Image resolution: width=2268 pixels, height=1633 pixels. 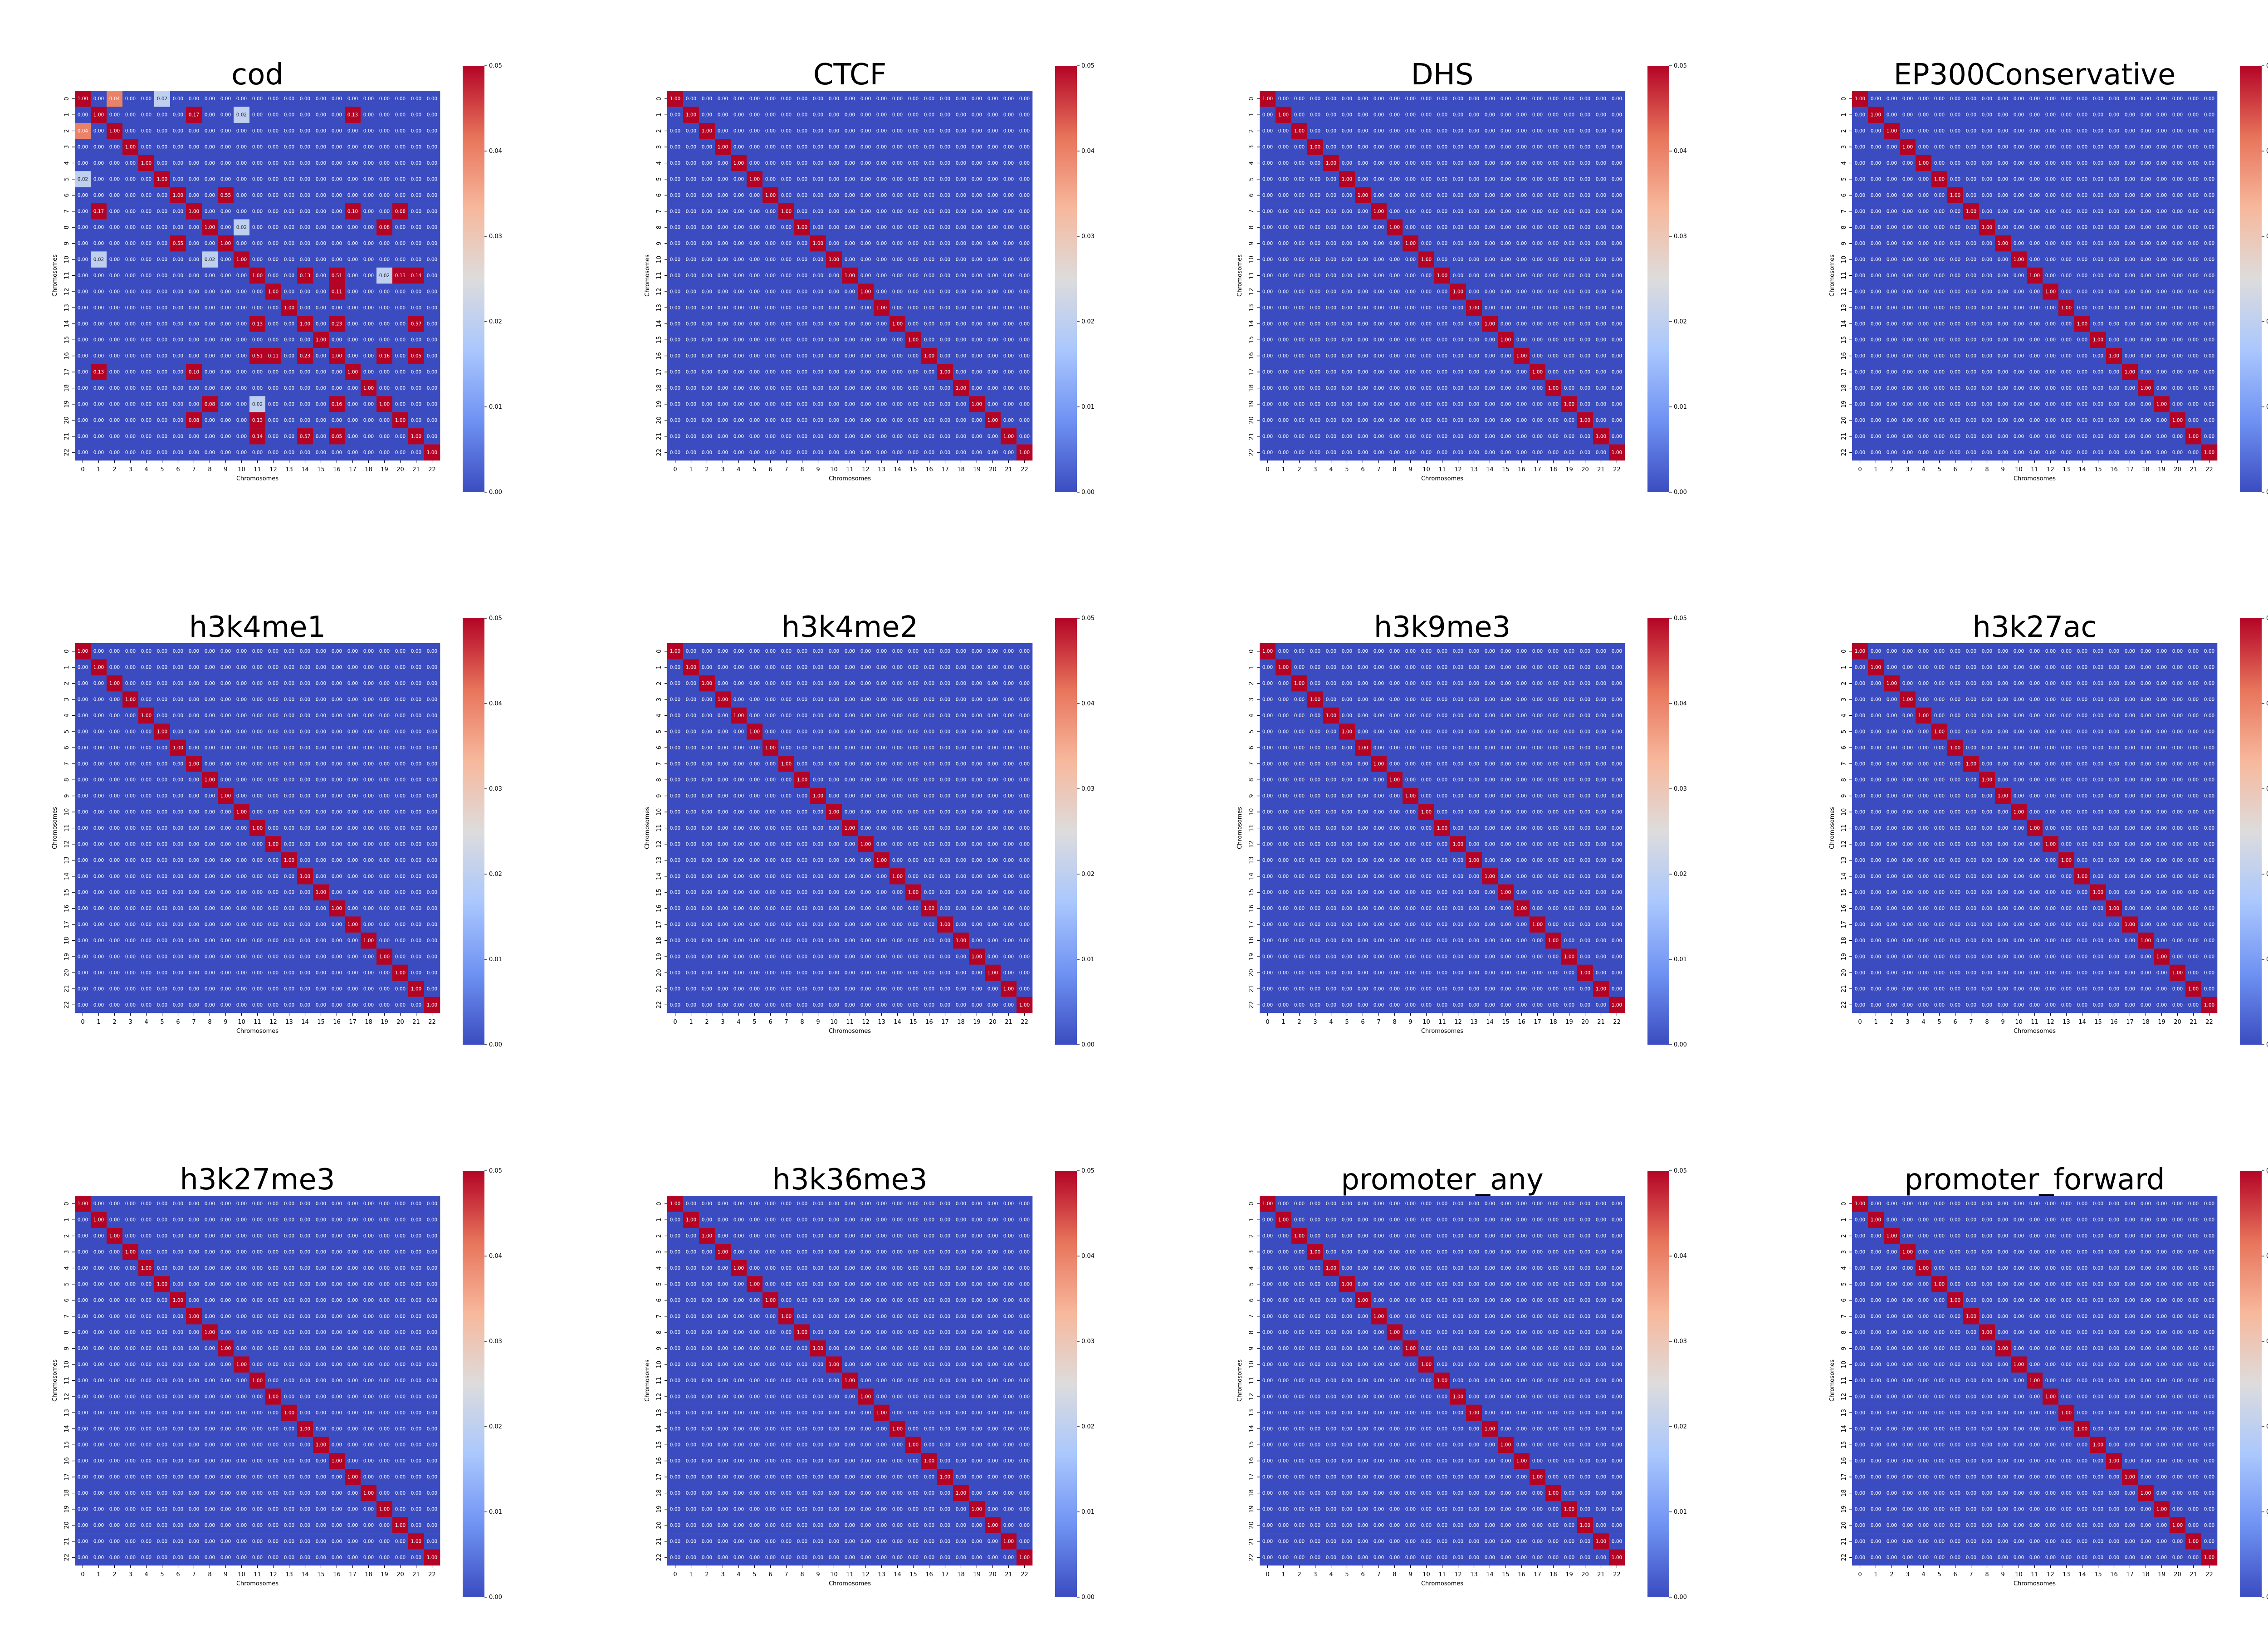 I want to click on x-tick-label: 6, so click(x=178, y=469).